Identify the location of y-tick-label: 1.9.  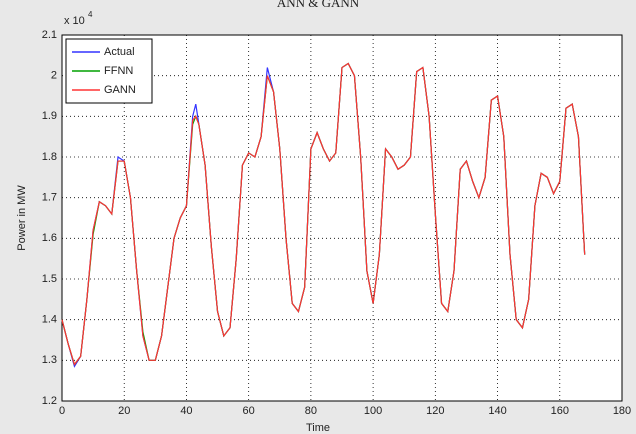
(49, 116).